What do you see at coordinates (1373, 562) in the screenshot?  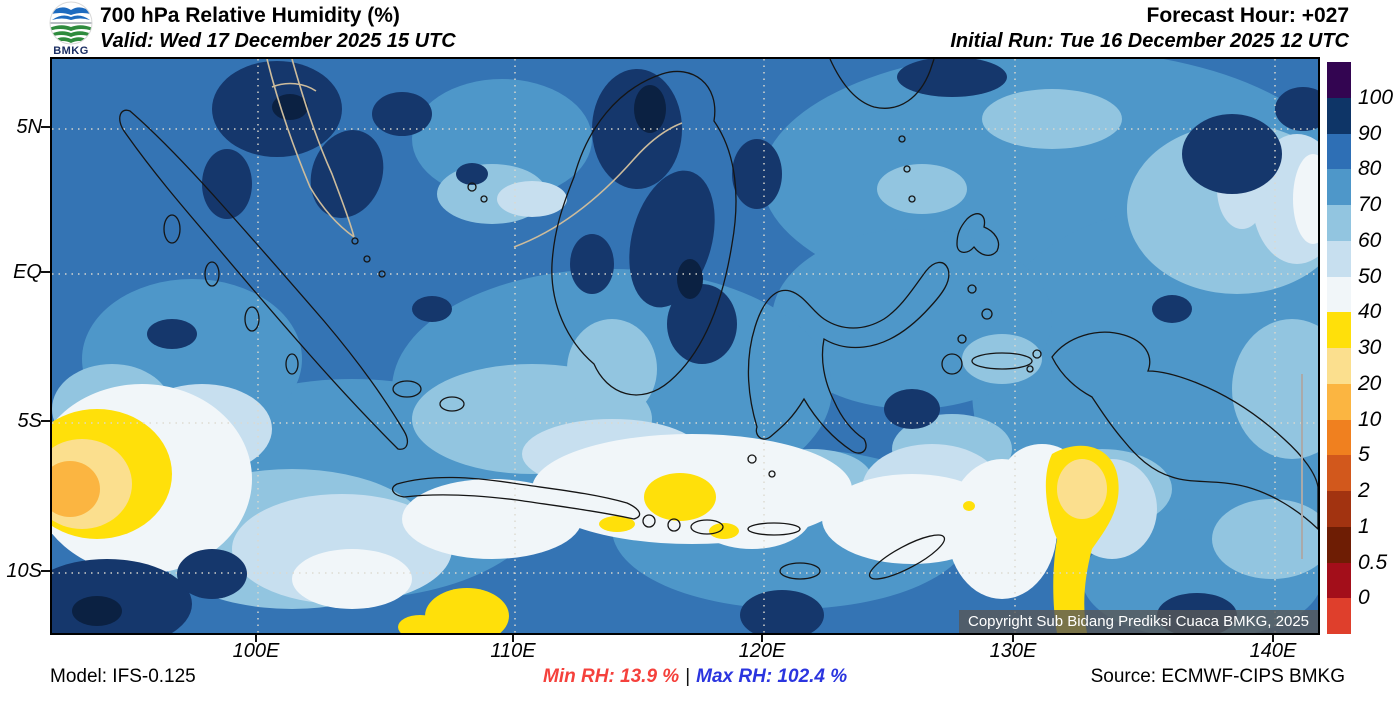 I see `colorbar-tick-label: 0.5` at bounding box center [1373, 562].